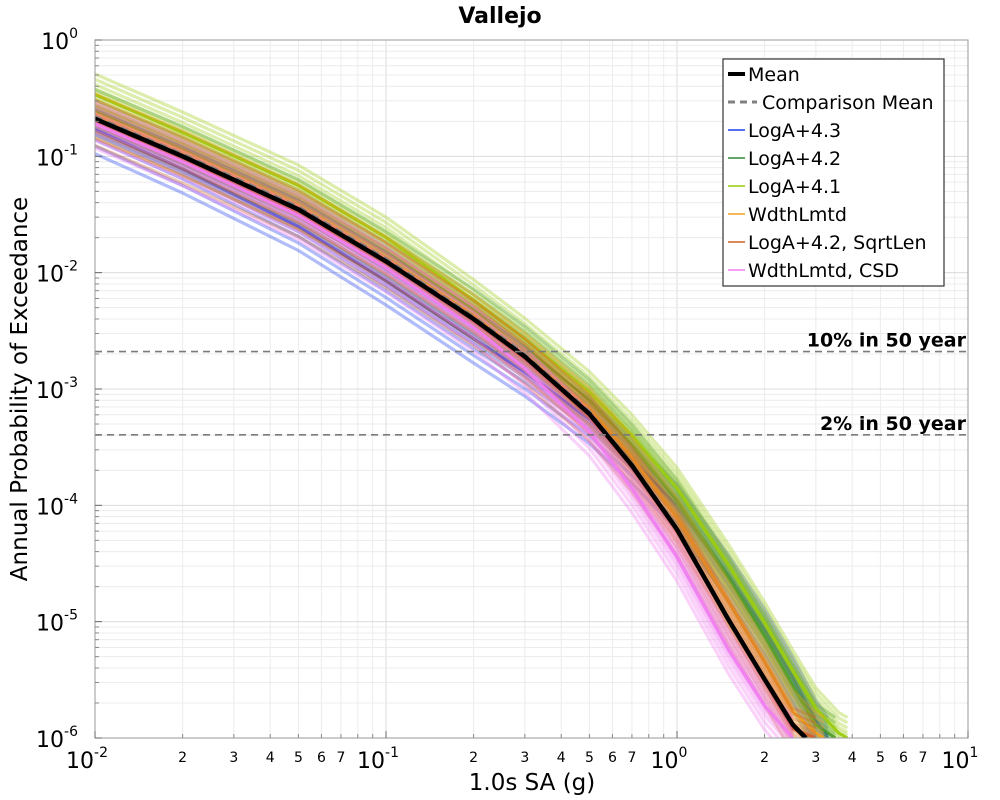 This screenshot has width=1000, height=800. I want to click on legend-label: Comparison Mean, so click(848, 103).